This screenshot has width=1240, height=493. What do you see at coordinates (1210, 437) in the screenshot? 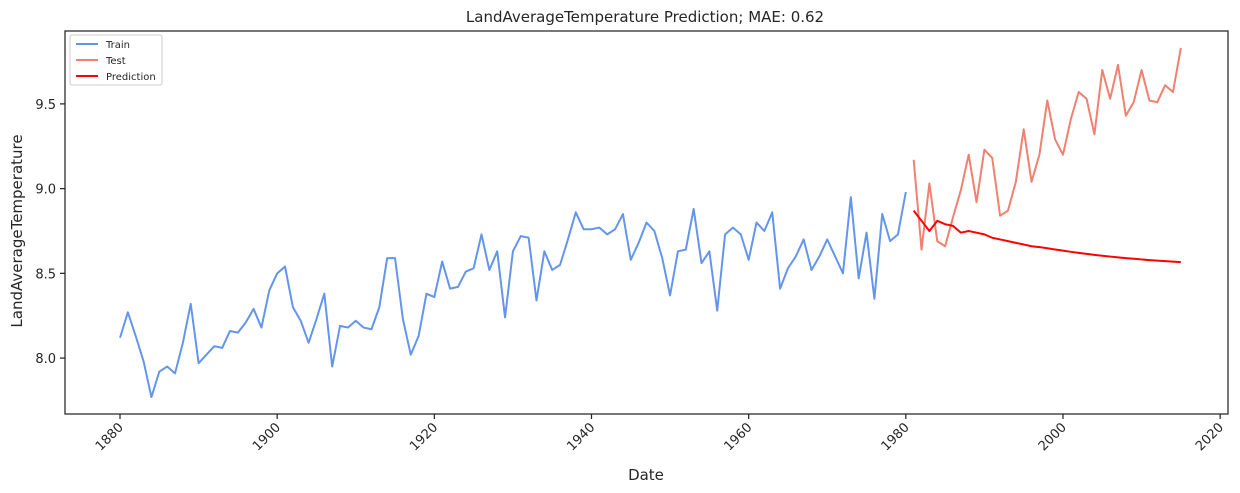
I see `x-tick-label: 2020` at bounding box center [1210, 437].